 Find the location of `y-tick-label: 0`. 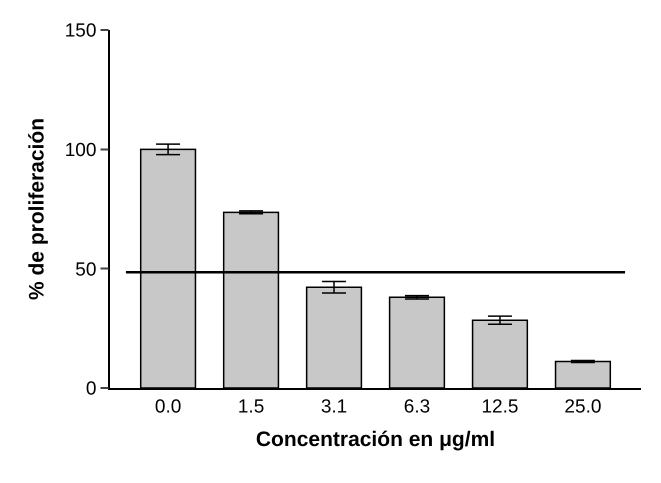

y-tick-label: 0 is located at coordinates (91, 389).